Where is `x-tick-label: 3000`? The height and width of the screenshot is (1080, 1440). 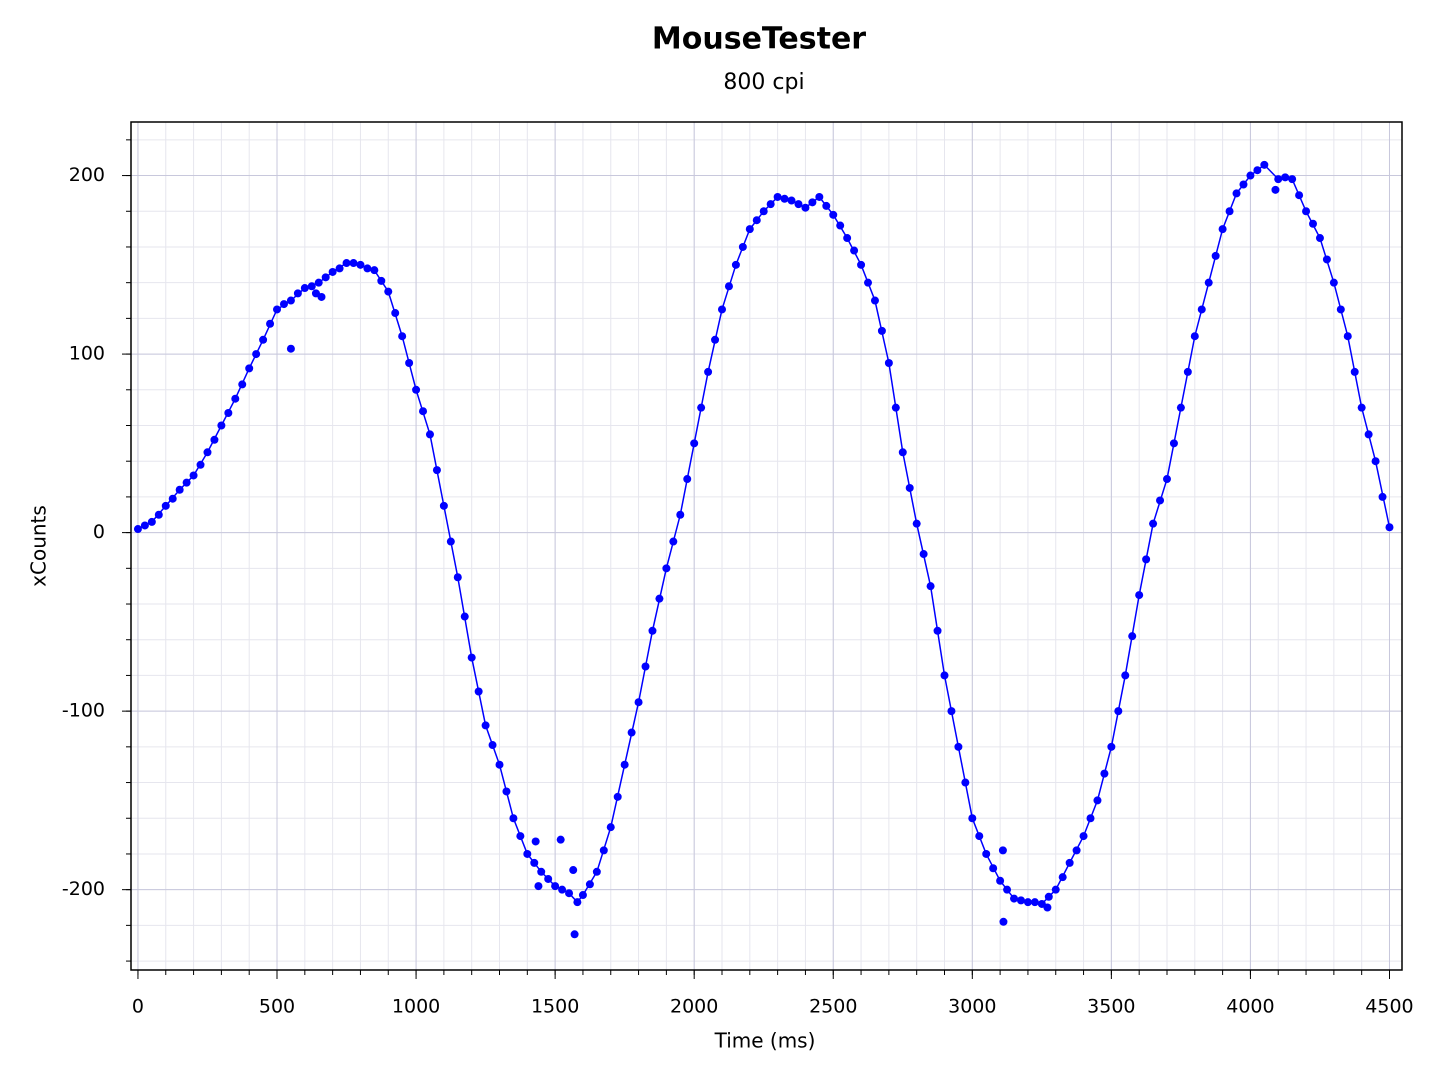
x-tick-label: 3000 is located at coordinates (972, 1007).